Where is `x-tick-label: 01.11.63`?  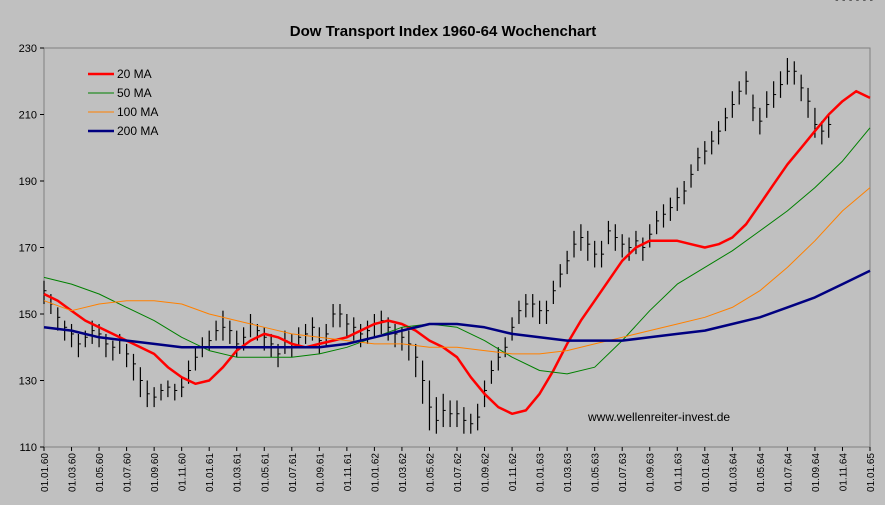
x-tick-label: 01.11.63 is located at coordinates (678, 472).